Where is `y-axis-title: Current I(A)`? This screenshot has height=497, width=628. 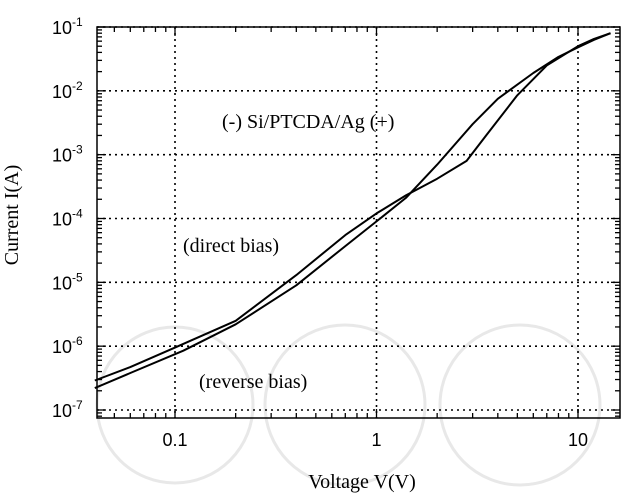
y-axis-title: Current I(A) is located at coordinates (12, 215).